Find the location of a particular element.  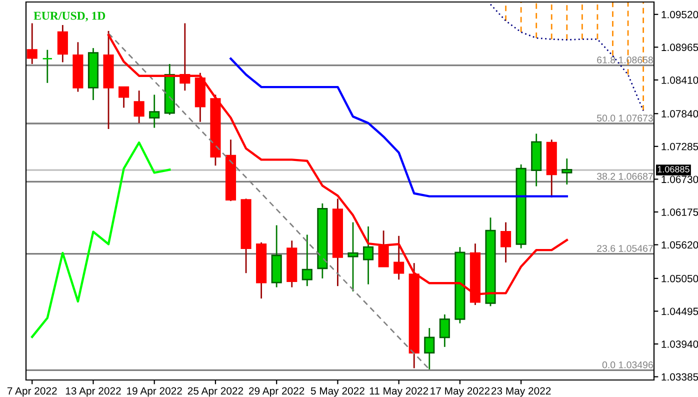

x-tick-label: 7 Apr 2022 is located at coordinates (32, 392).